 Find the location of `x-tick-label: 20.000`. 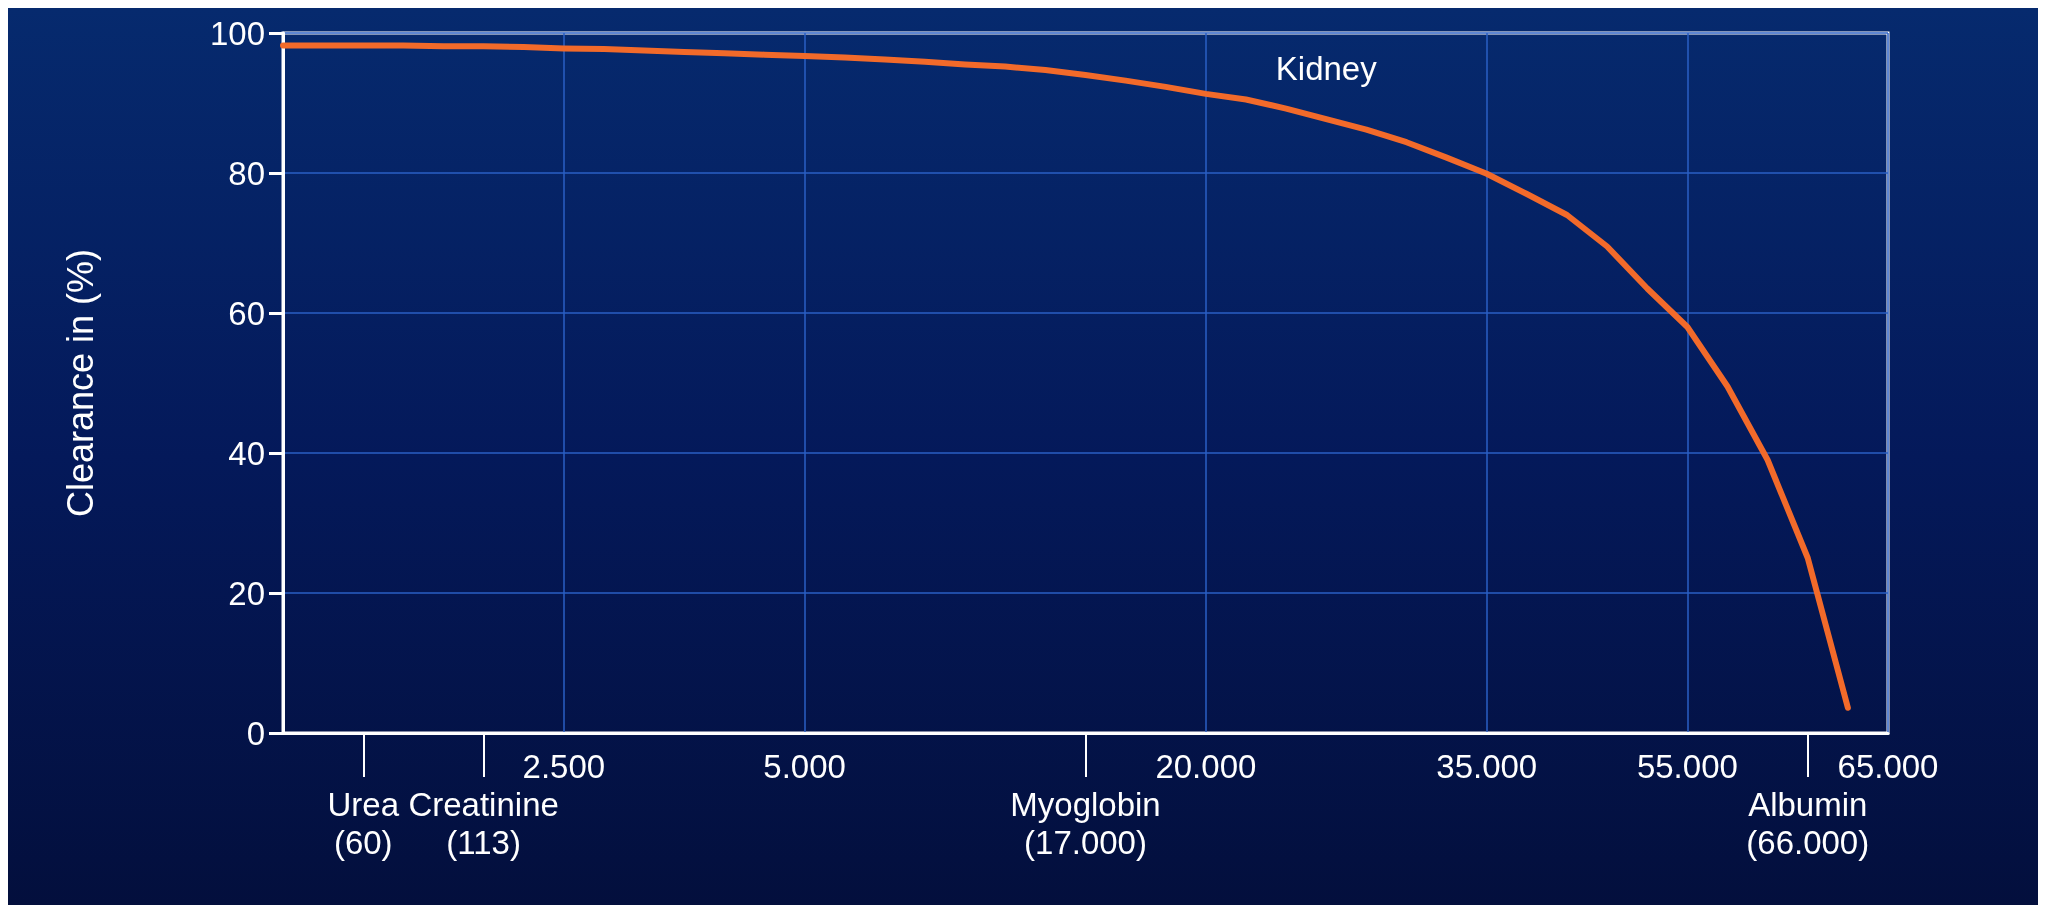

x-tick-label: 20.000 is located at coordinates (1206, 766).